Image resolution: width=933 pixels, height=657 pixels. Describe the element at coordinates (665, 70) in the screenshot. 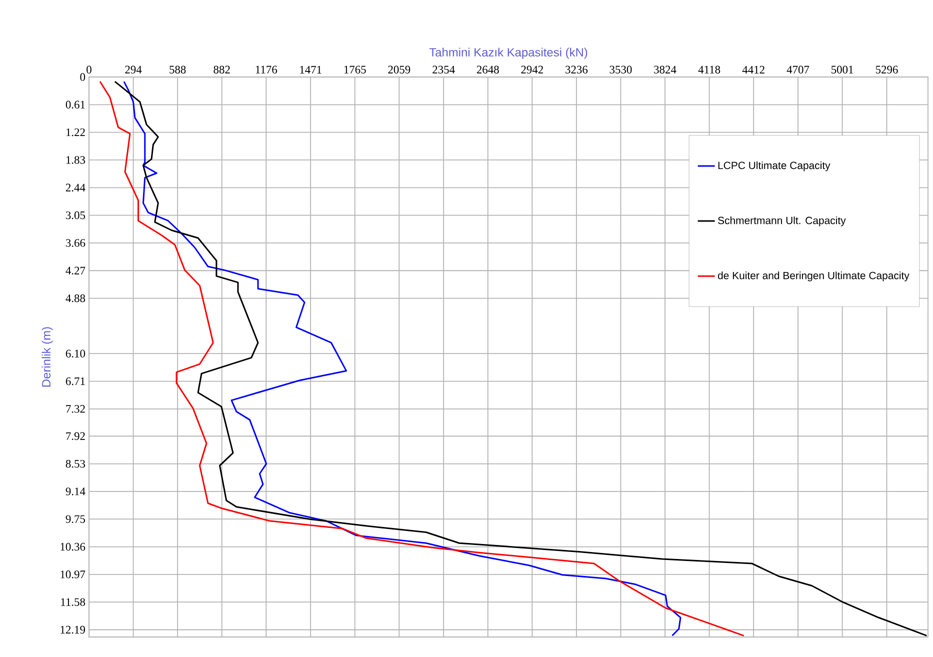

I see `x-tick-label: 3824` at that location.